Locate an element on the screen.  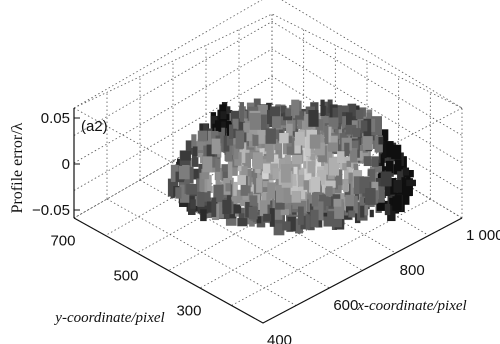
z-tick-label: 0.05 is located at coordinates (55, 118).